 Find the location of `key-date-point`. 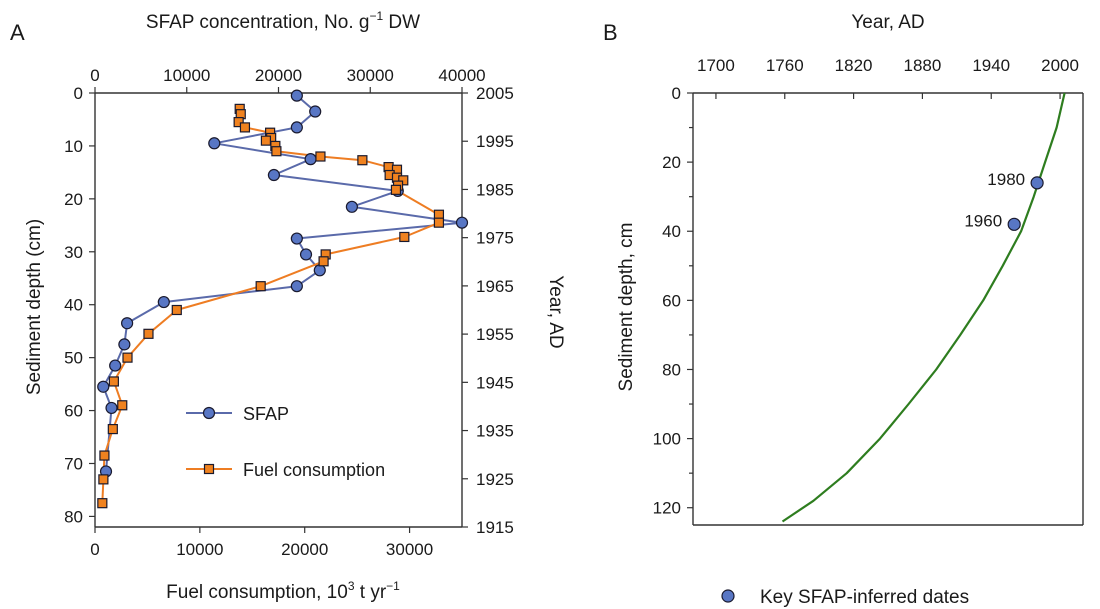

key-date-point is located at coordinates (1037, 183).